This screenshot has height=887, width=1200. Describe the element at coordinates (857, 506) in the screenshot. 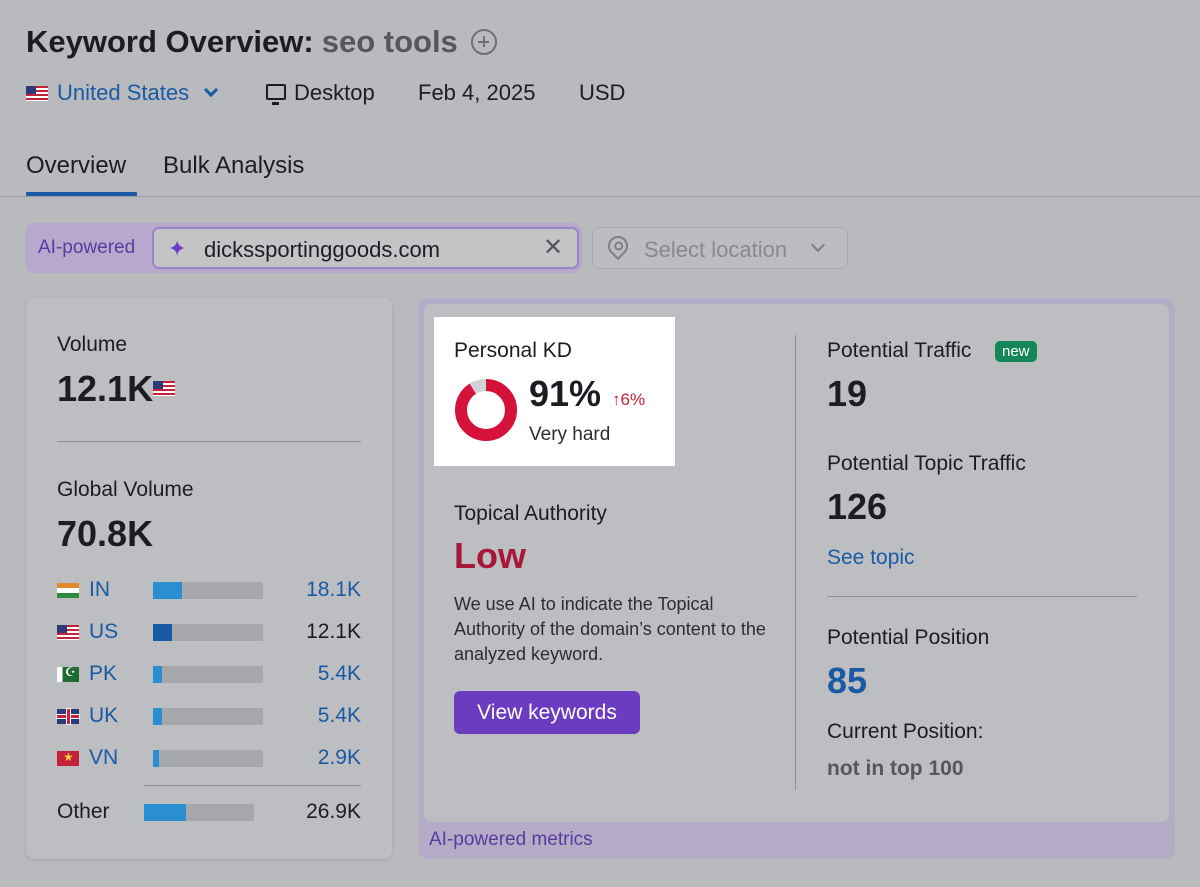

I see `potential-topic-traffic-value: 126` at that location.